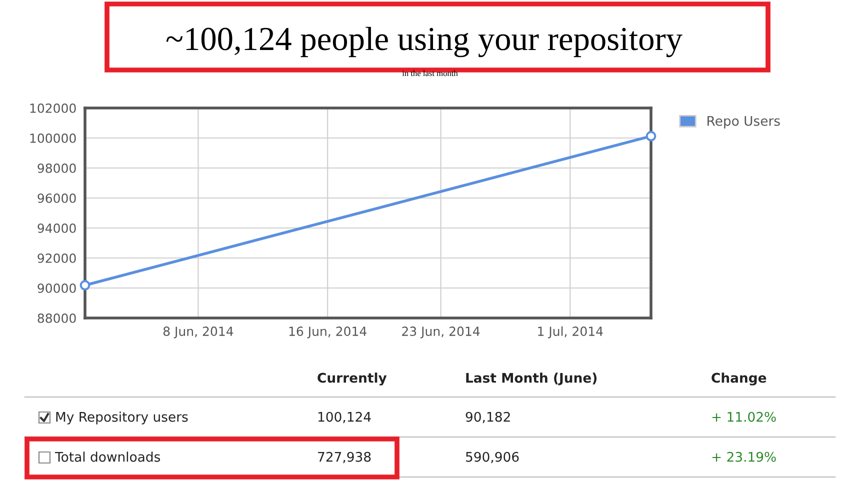 The image size is (848, 491). I want to click on x-tick-label: 23 Jun, 2014, so click(441, 332).